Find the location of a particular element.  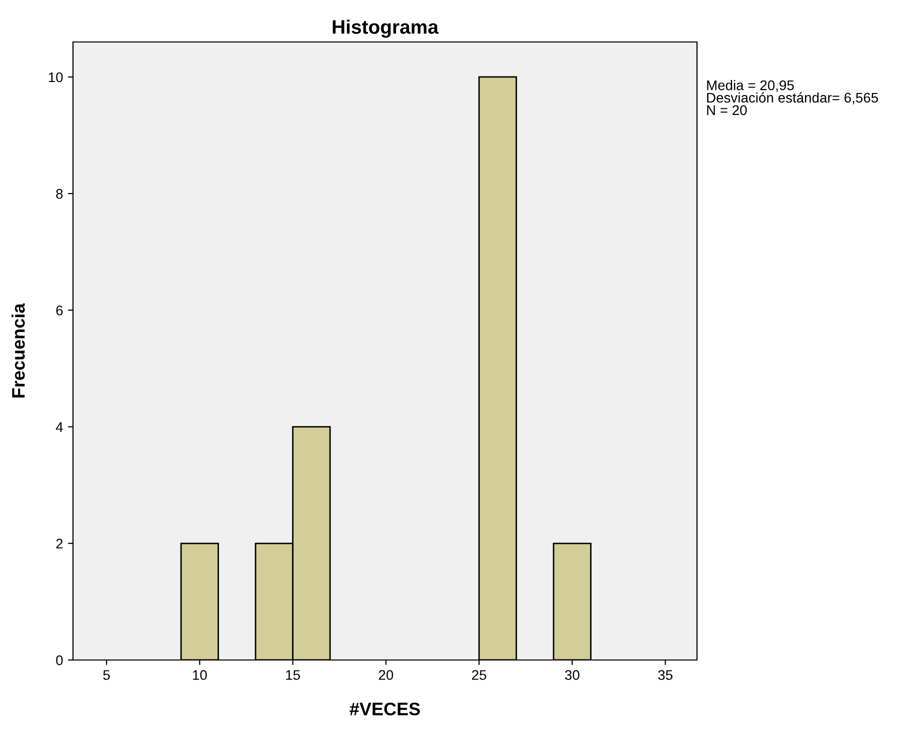

chart-title: Histograma is located at coordinates (385, 29).